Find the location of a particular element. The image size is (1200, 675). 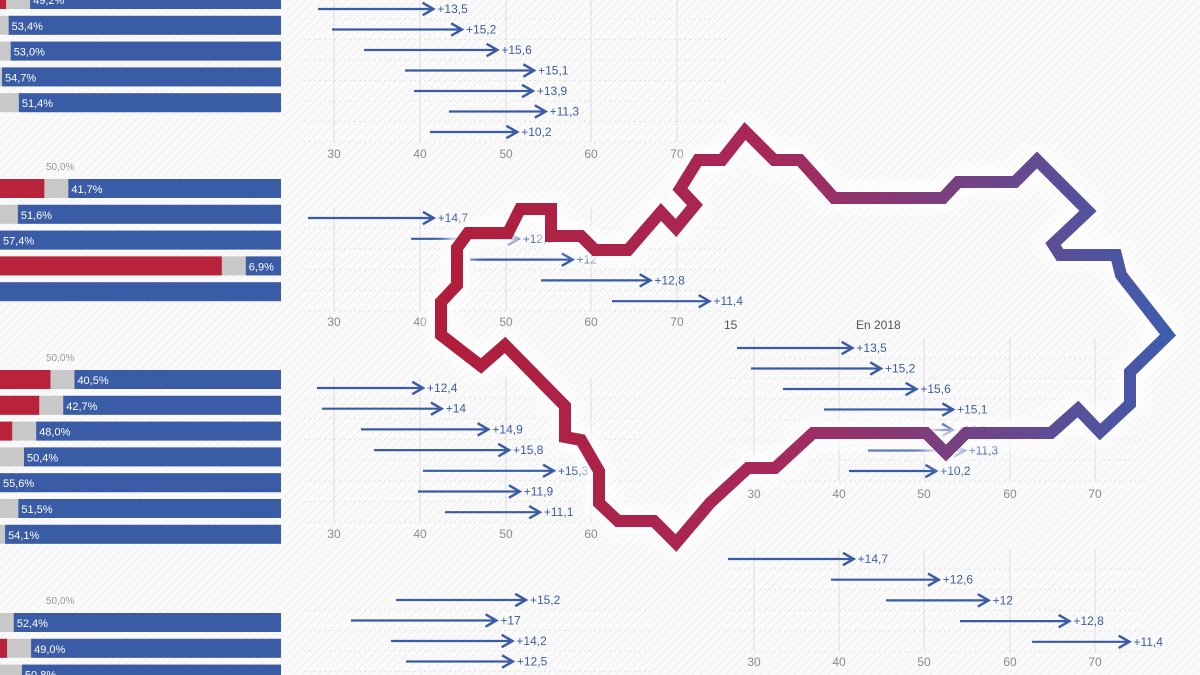

arrow-value-label: +12,6 is located at coordinates (958, 580).